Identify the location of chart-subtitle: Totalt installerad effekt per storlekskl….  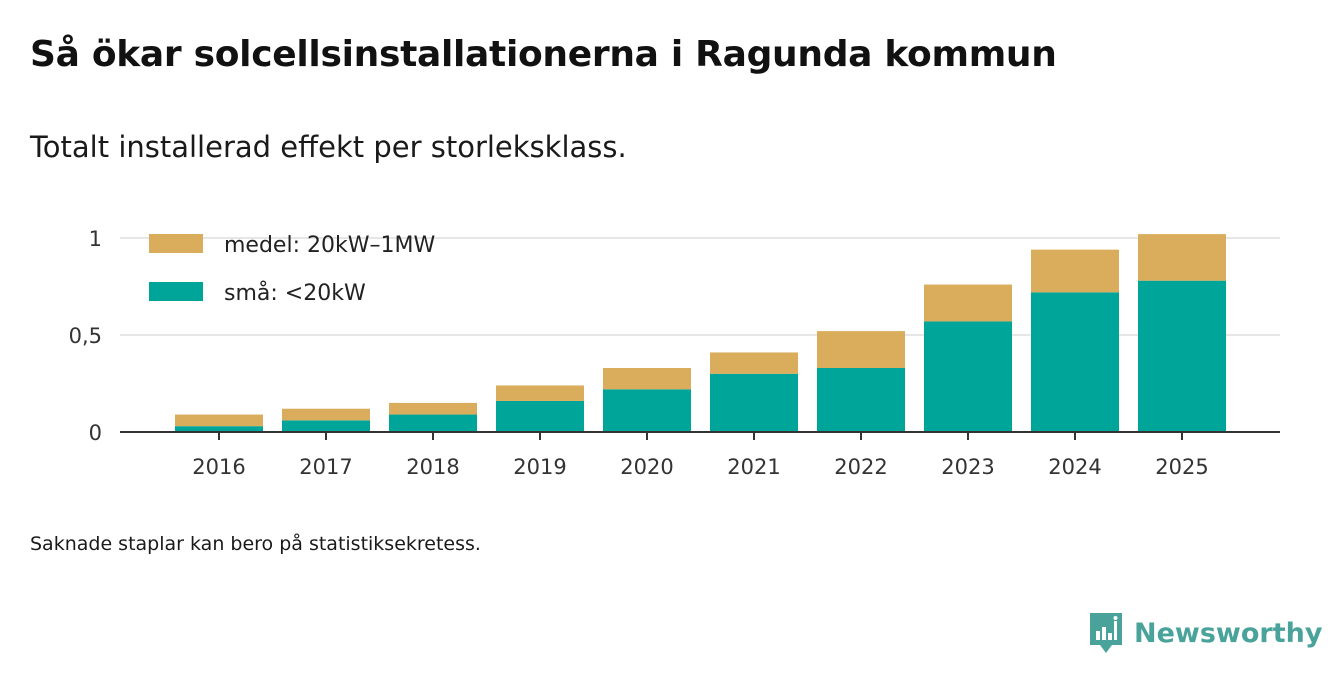
(328, 147).